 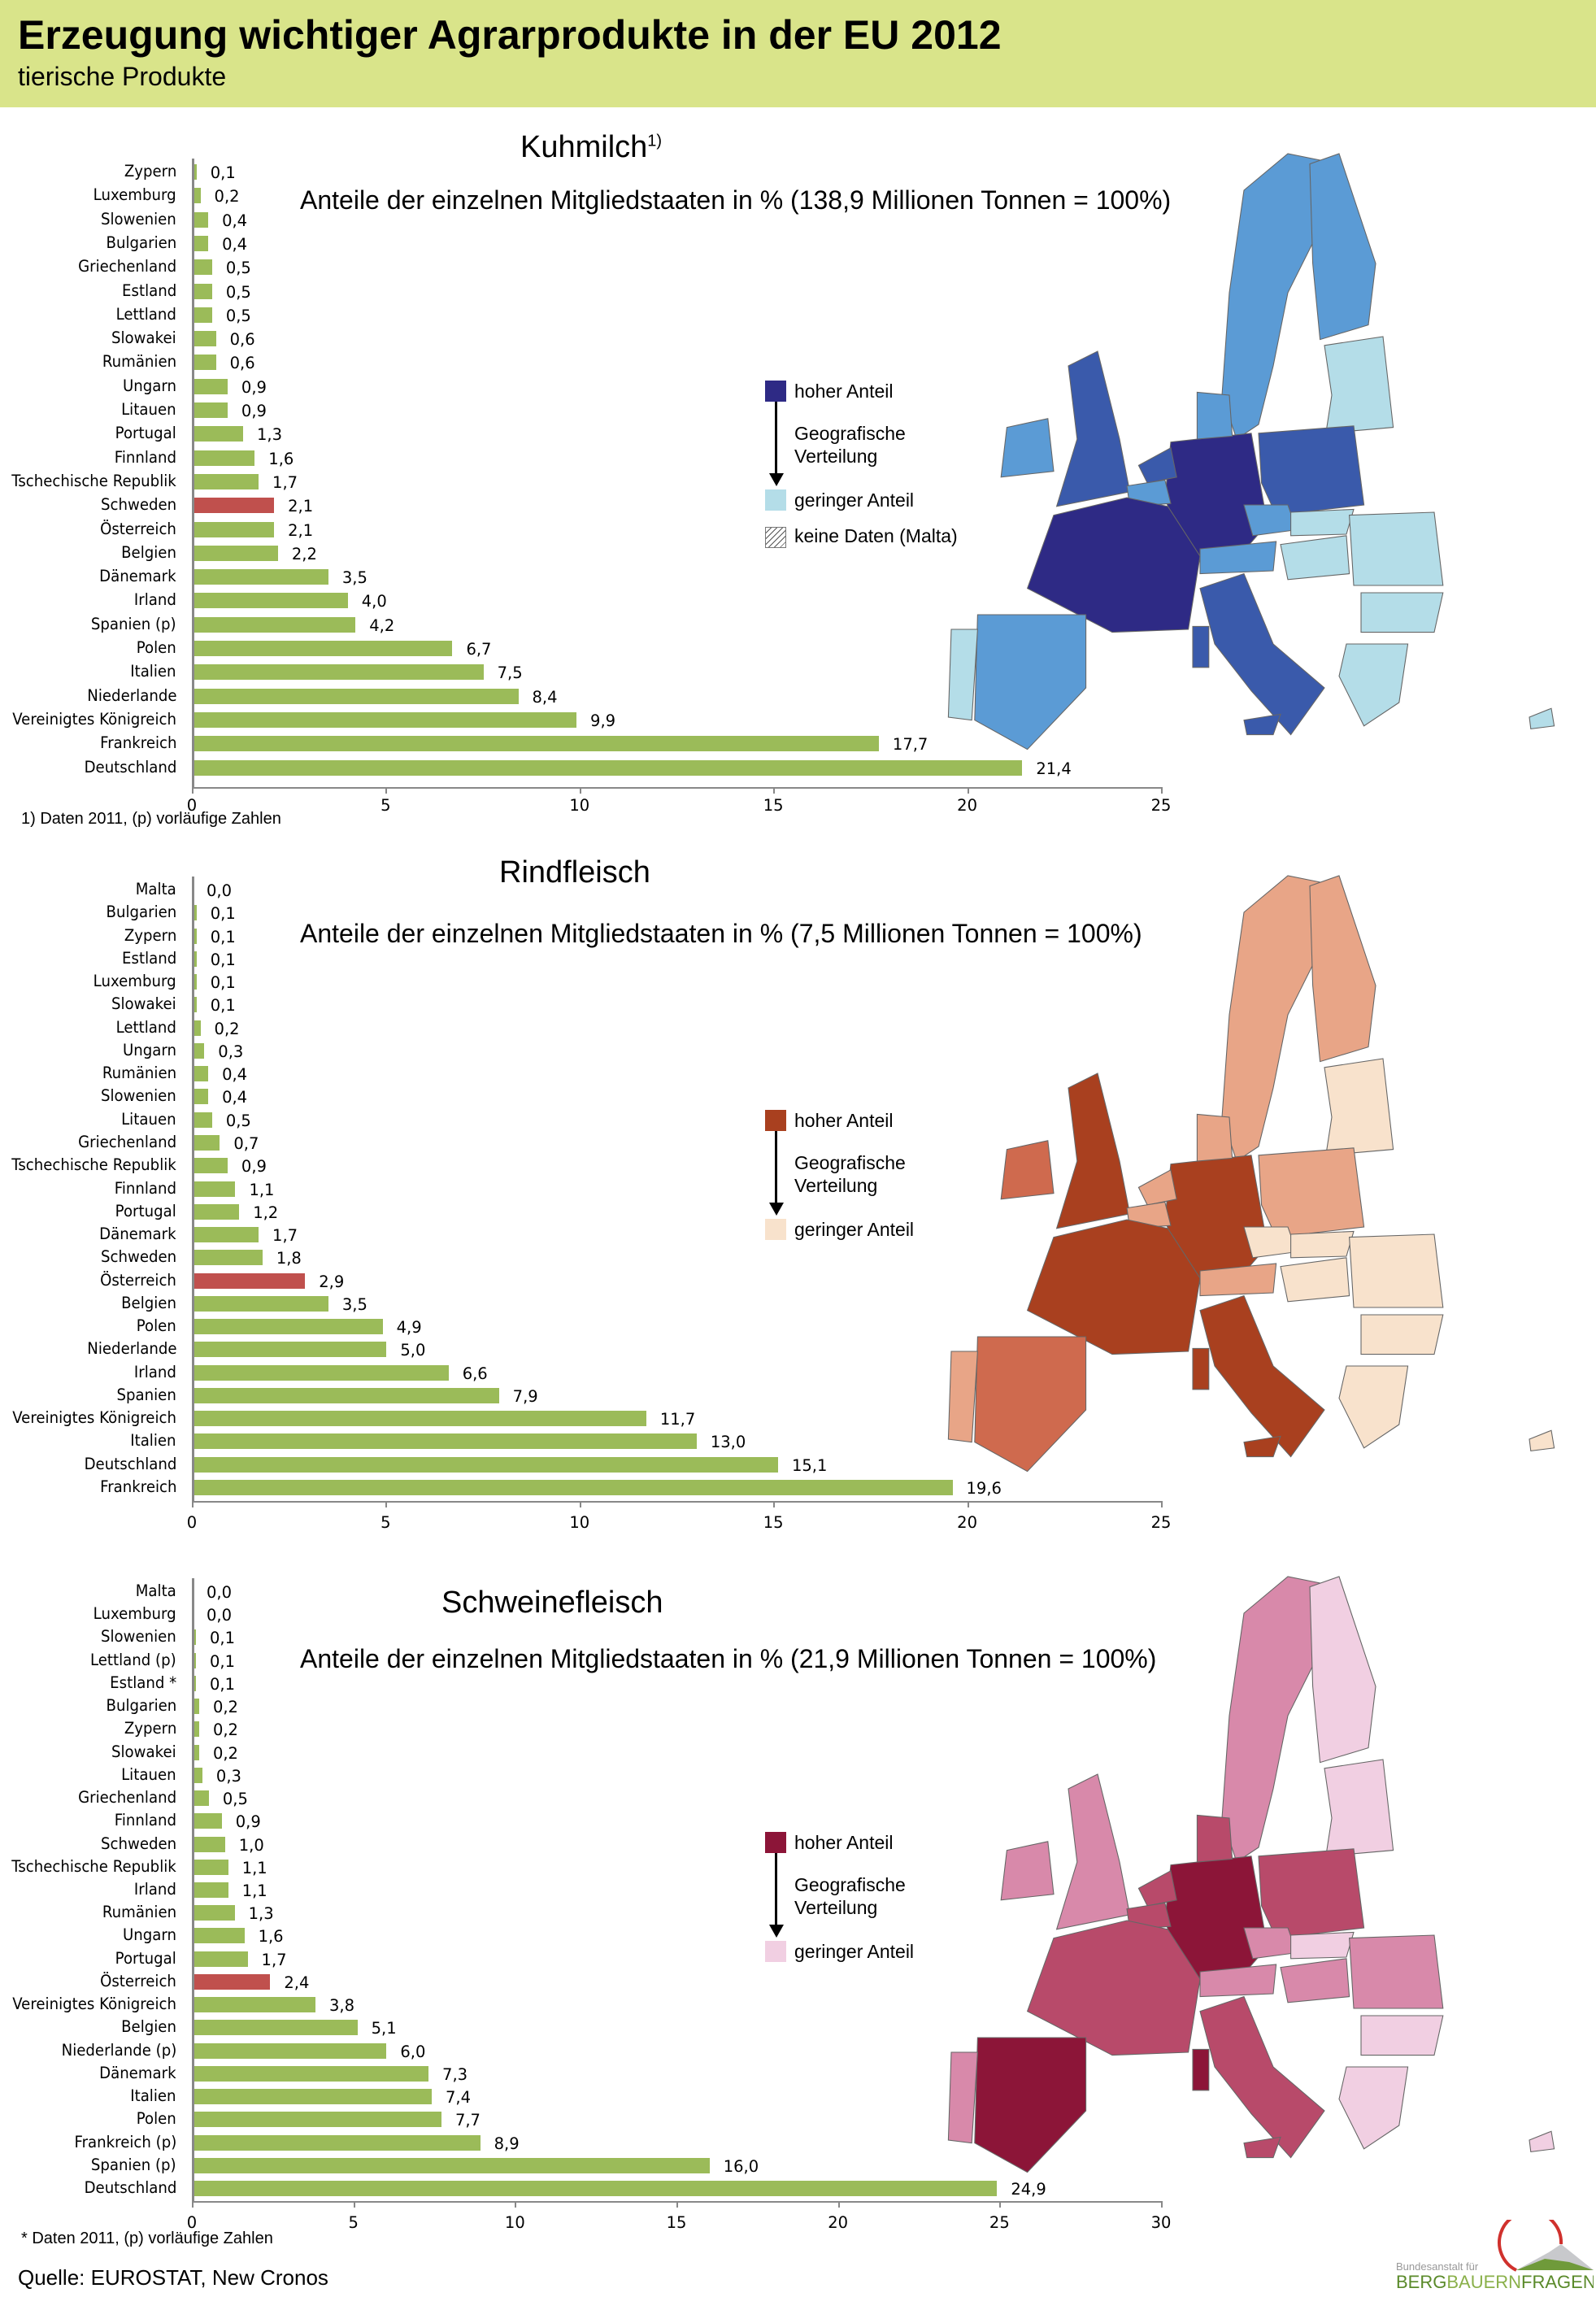 What do you see at coordinates (127, 1798) in the screenshot?
I see `category-label: Griechenland` at bounding box center [127, 1798].